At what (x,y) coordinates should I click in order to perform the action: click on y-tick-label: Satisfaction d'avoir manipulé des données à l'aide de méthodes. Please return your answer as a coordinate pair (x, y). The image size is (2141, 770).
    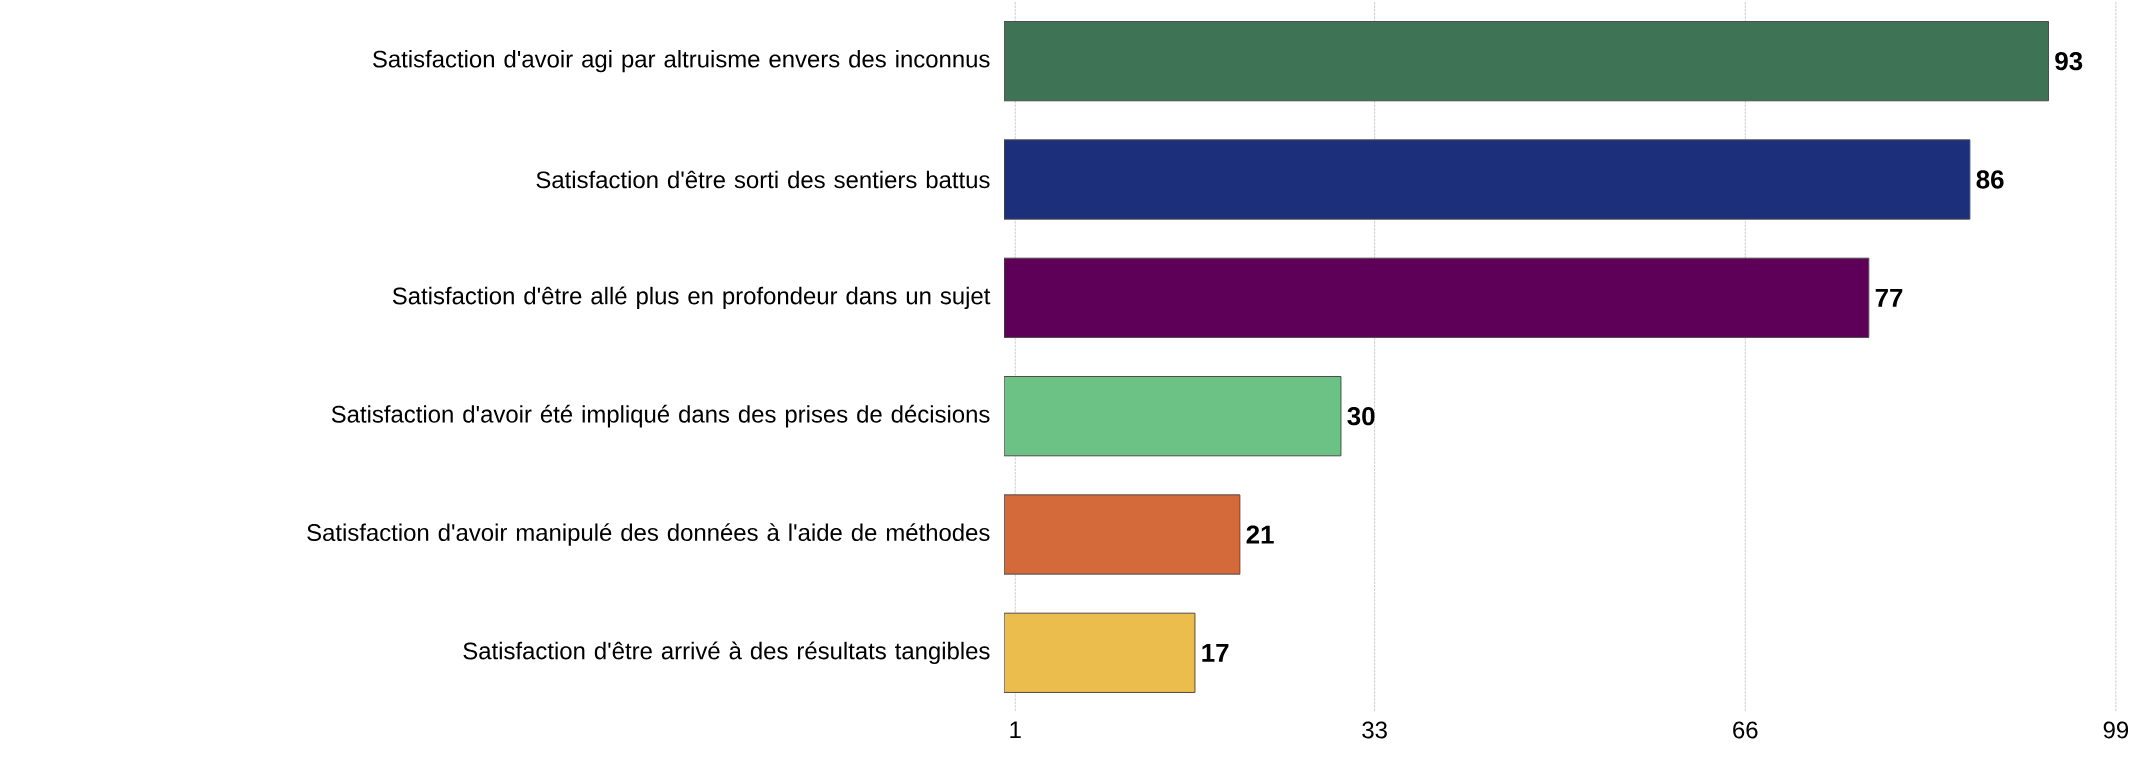
    Looking at the image, I should click on (648, 534).